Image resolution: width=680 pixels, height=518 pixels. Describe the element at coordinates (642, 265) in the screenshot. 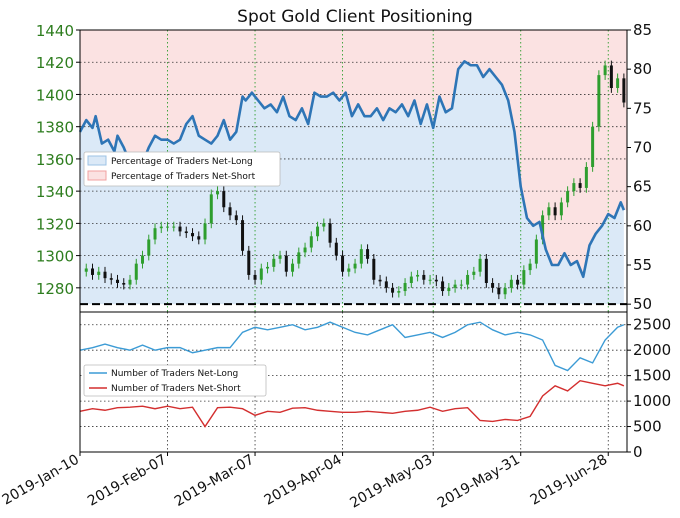

I see `y-right-tick-label: 55` at that location.